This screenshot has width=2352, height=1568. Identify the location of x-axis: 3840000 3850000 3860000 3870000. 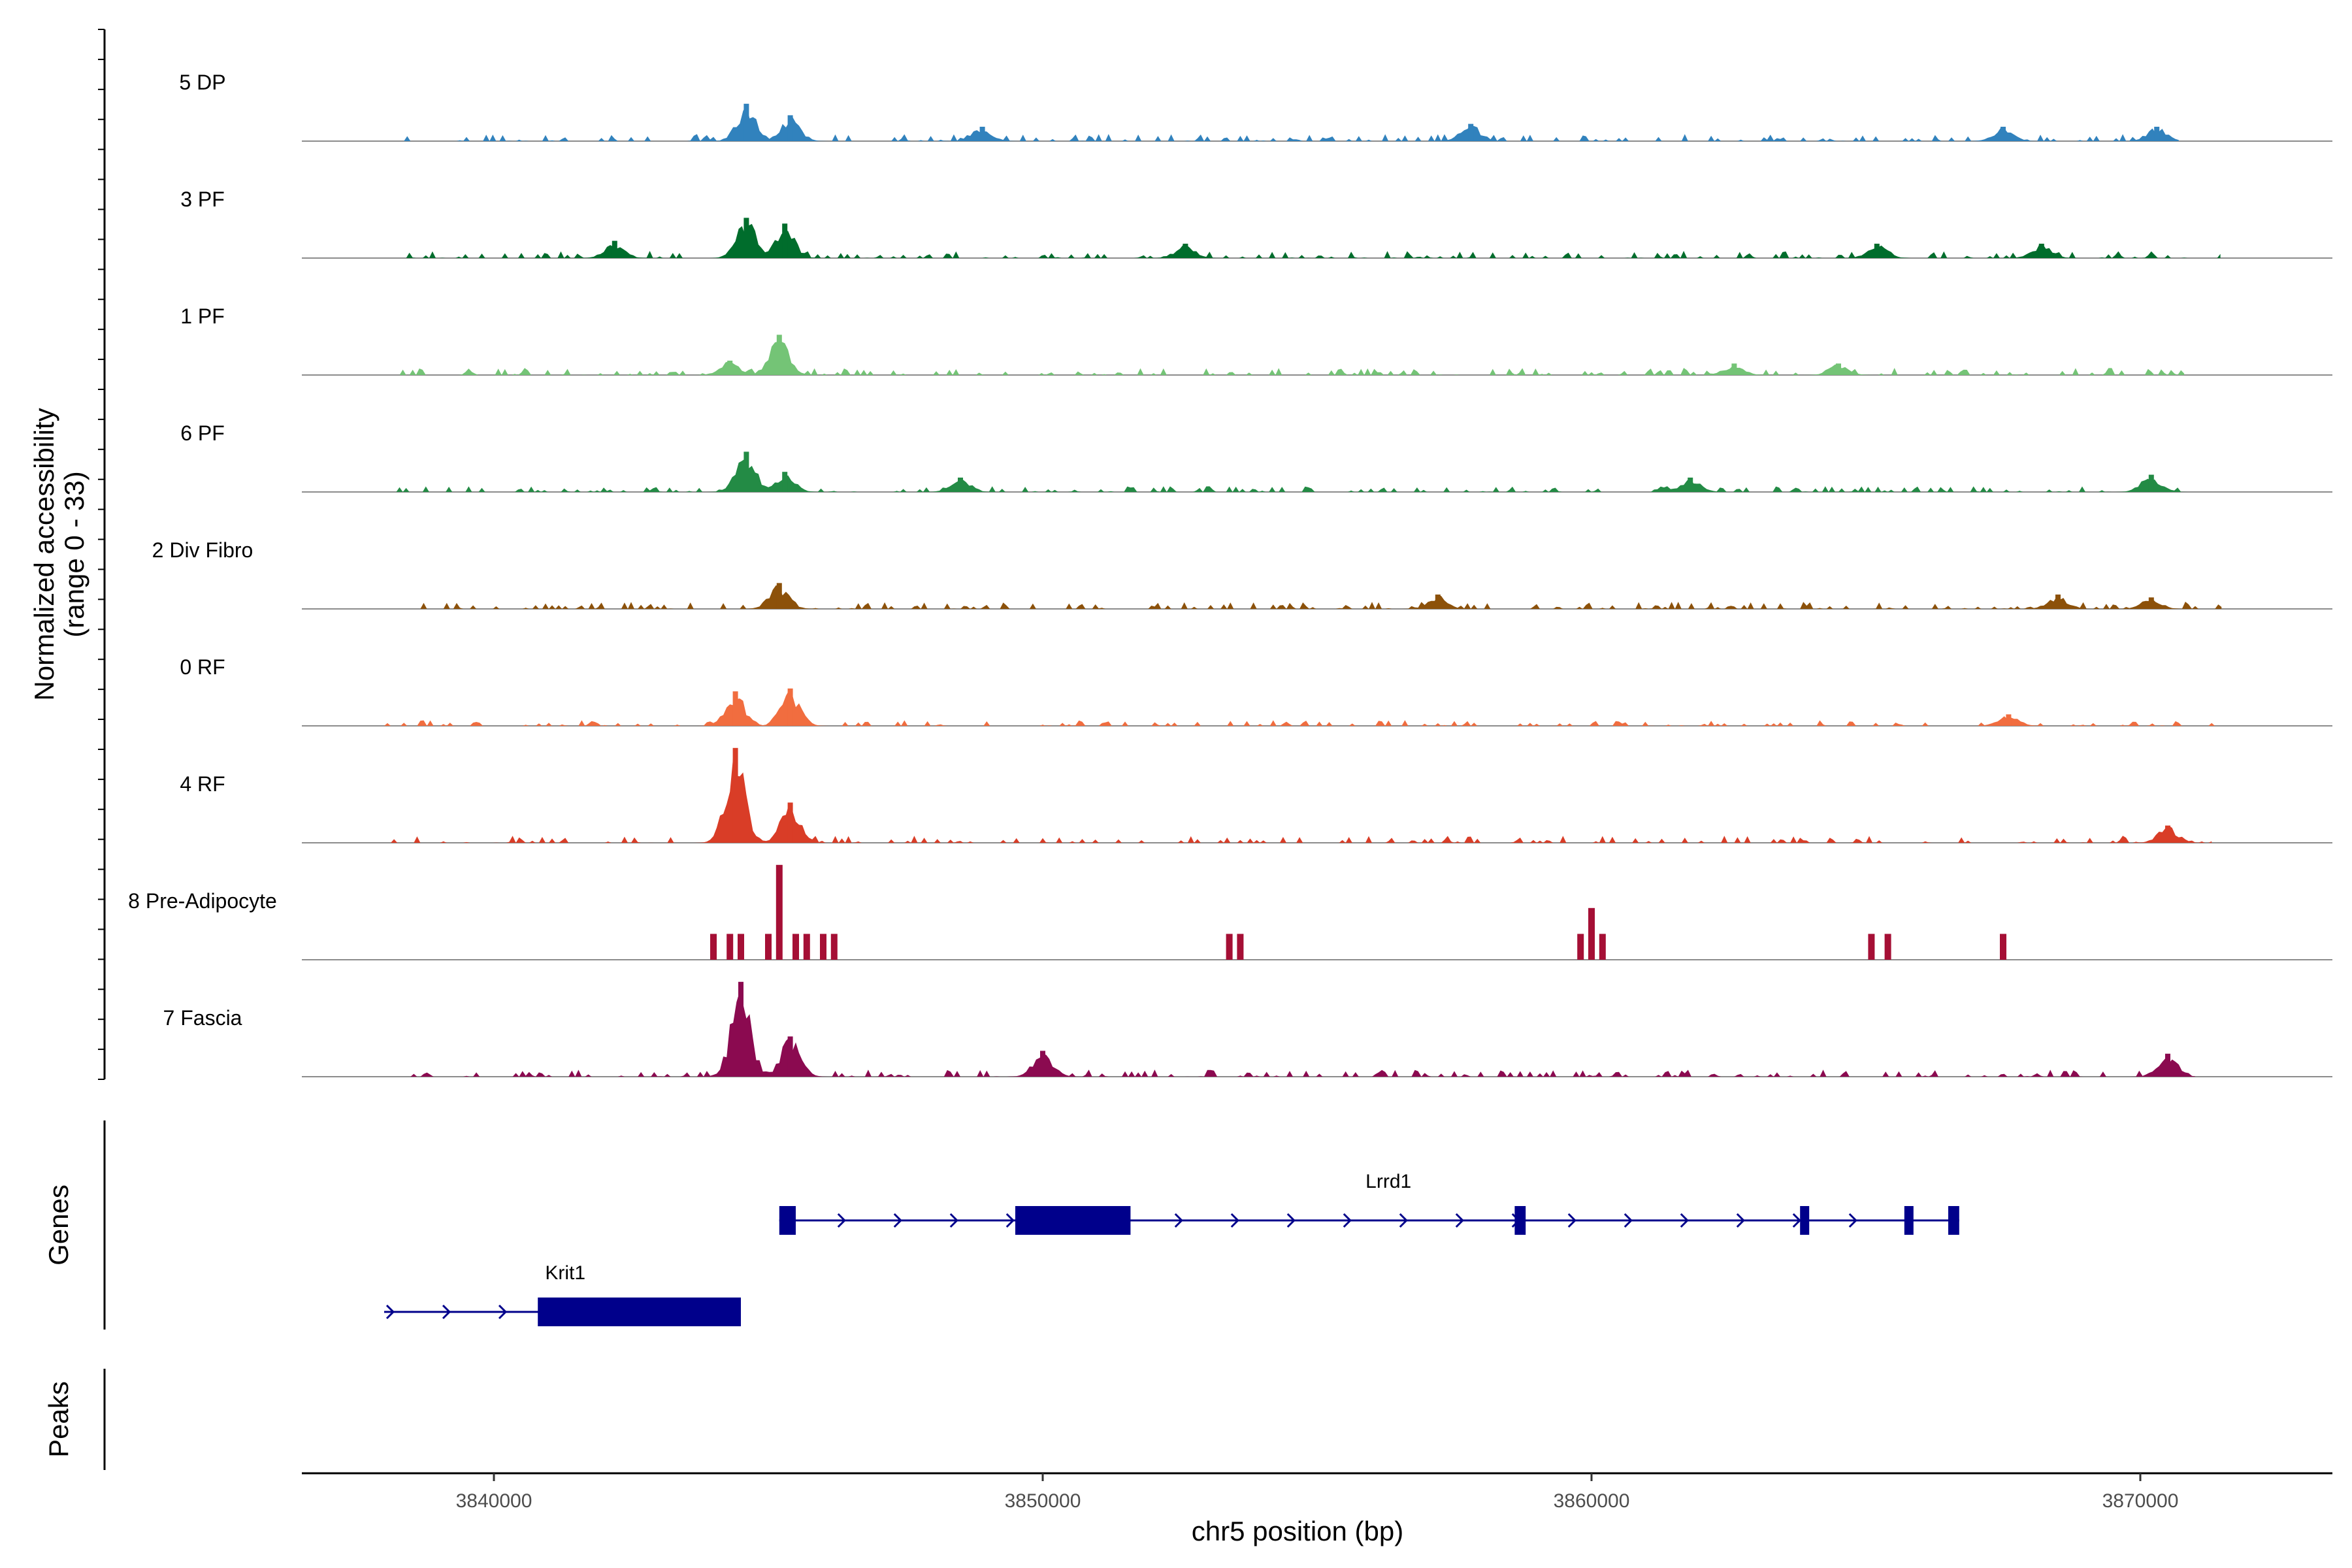
(1317, 1492).